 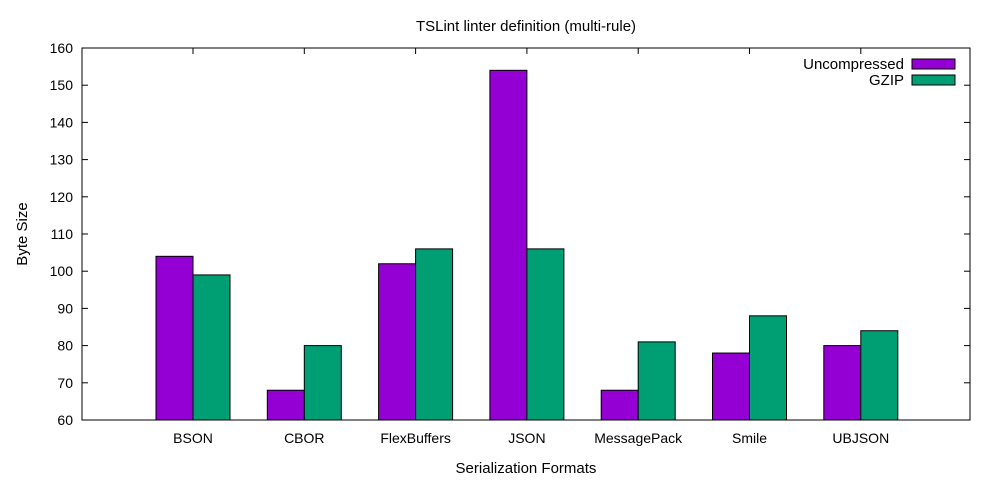 What do you see at coordinates (62, 197) in the screenshot?
I see `y-tick-label: 120` at bounding box center [62, 197].